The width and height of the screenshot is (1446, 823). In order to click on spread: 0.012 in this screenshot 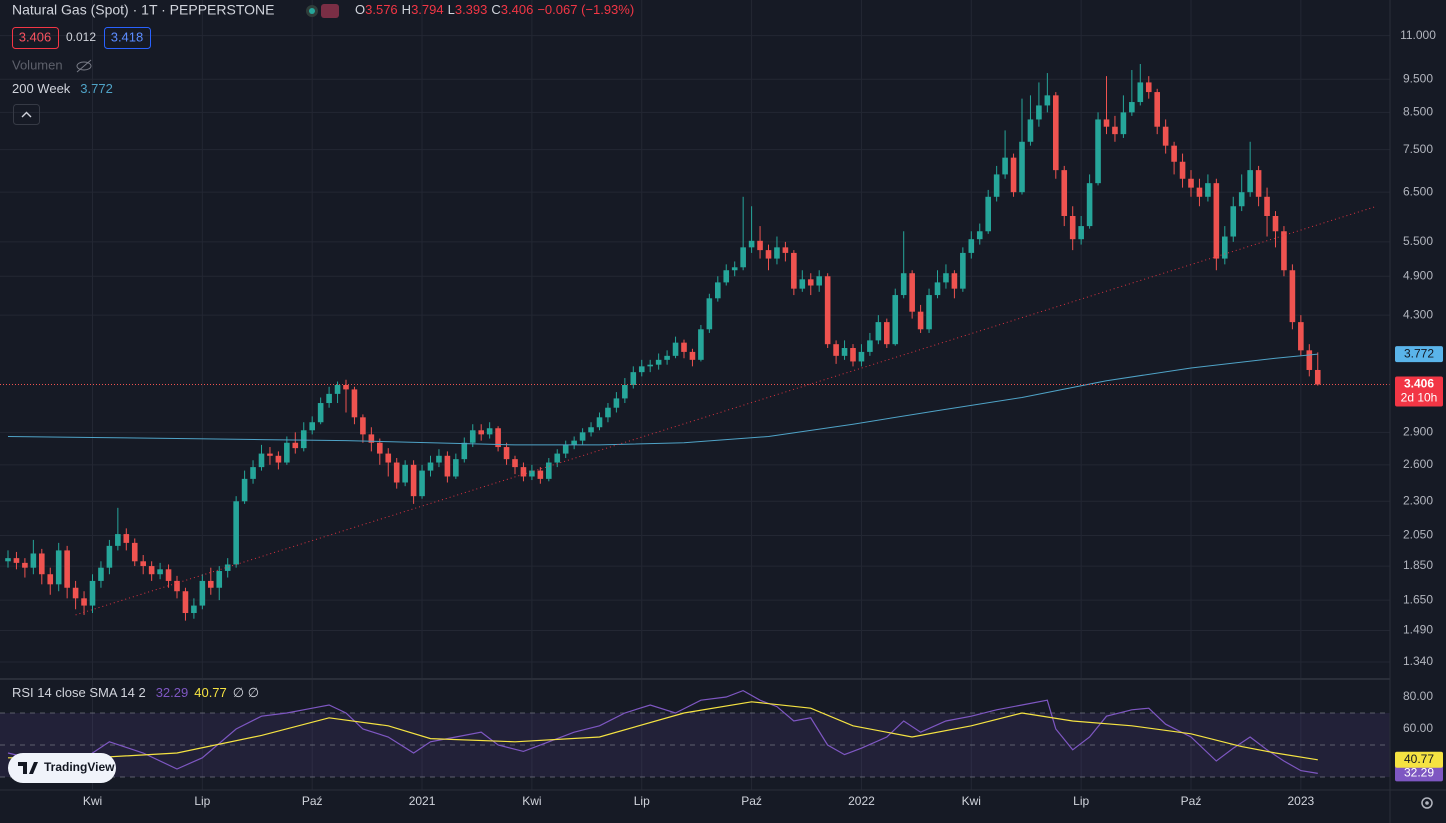, I will do `click(81, 37)`.